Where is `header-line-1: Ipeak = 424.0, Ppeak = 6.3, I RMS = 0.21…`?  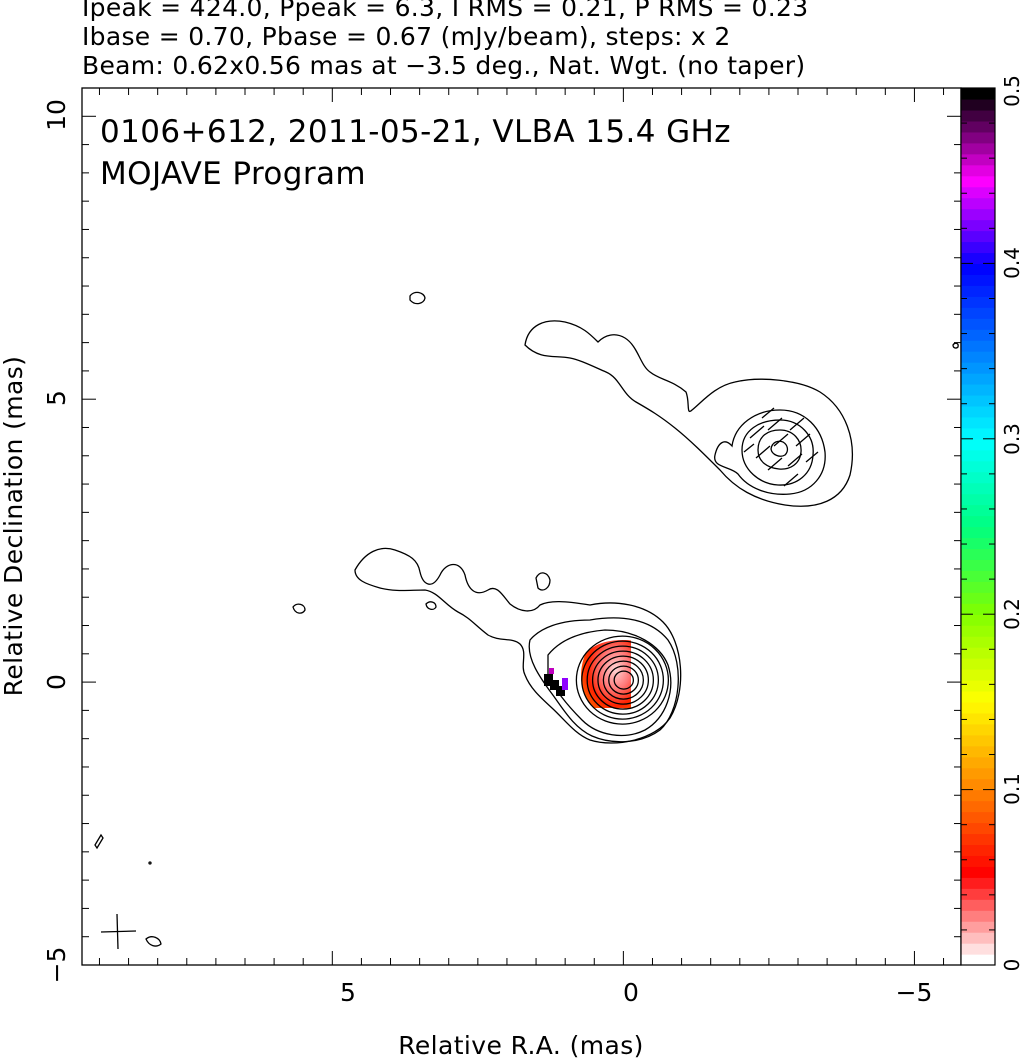
header-line-1: Ipeak = 424.0, Ppeak = 6.3, I RMS = 0.21… is located at coordinates (445, 11).